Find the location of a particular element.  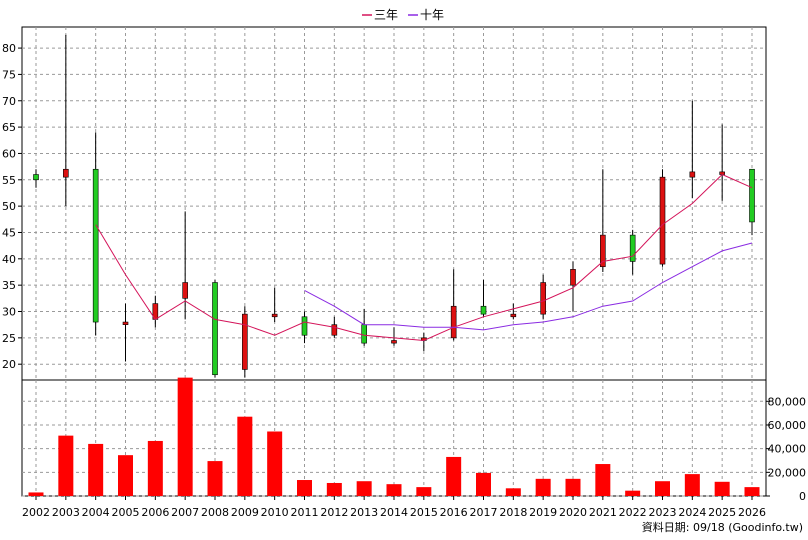

ma-line is located at coordinates (528, 286).